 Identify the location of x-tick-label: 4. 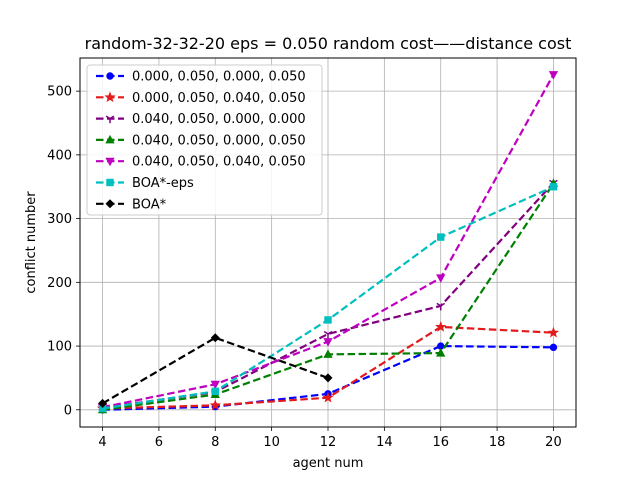
(102, 442).